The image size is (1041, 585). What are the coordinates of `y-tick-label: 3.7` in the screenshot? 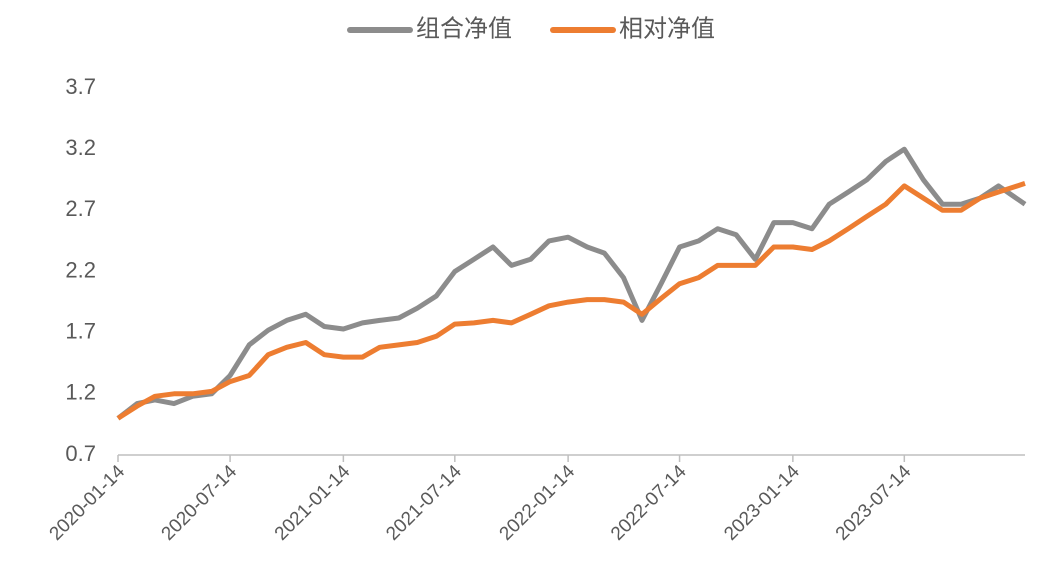 It's located at (80, 86).